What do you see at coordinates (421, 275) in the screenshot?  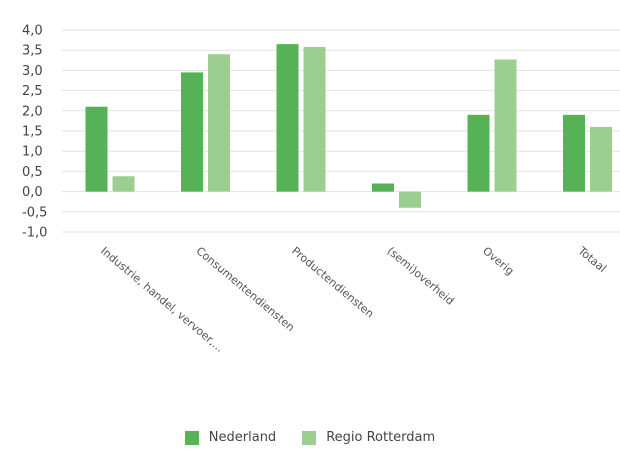 I see `x-tick-label: (semi)overheid` at bounding box center [421, 275].